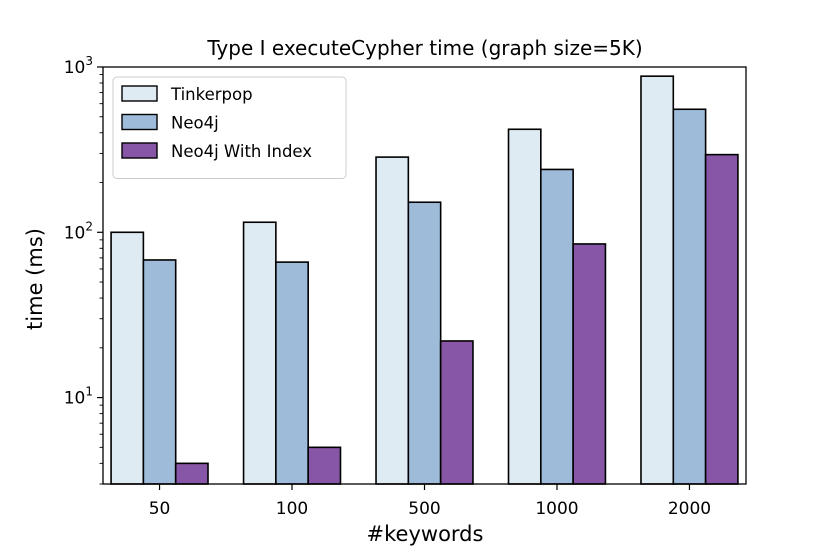 The height and width of the screenshot is (558, 830). I want to click on legend-box, so click(229, 127).